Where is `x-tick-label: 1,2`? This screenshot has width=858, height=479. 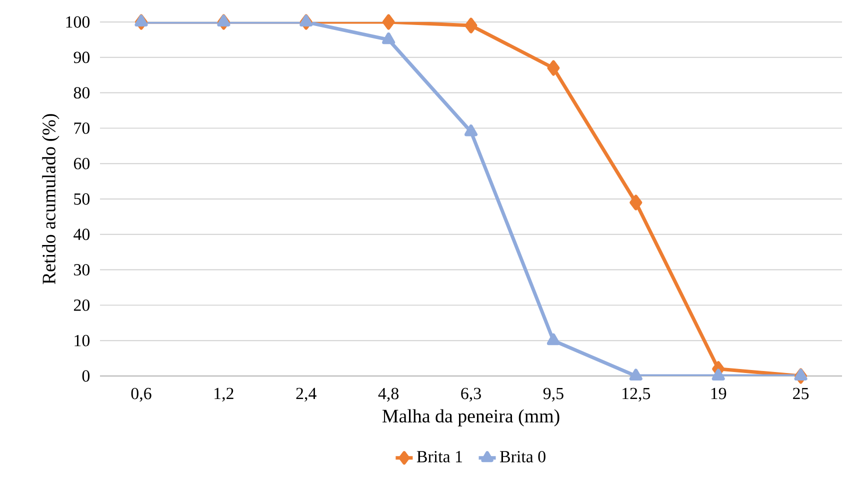
x-tick-label: 1,2 is located at coordinates (224, 395).